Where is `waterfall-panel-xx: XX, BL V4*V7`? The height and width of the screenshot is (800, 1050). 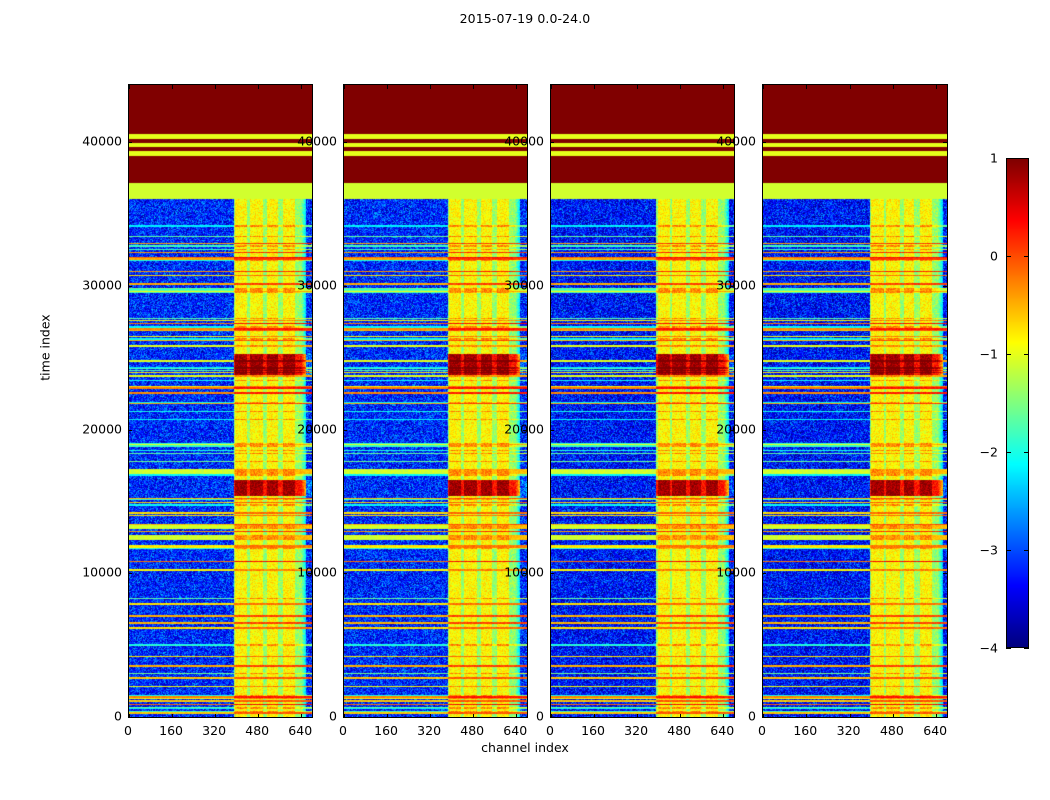
waterfall-panel-xx: XX, BL V4*V7 is located at coordinates (220, 401).